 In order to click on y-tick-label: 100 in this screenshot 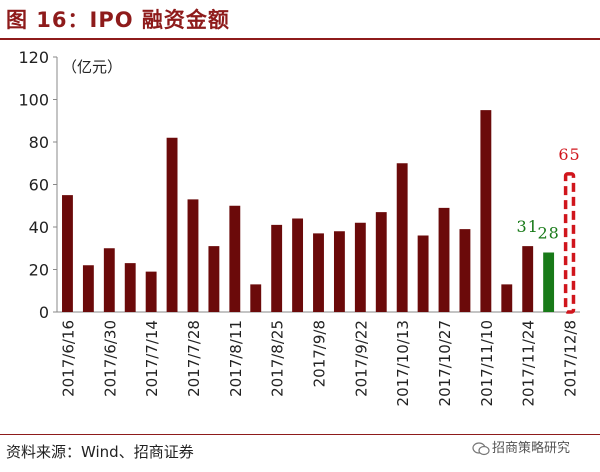, I will do `click(33, 100)`.